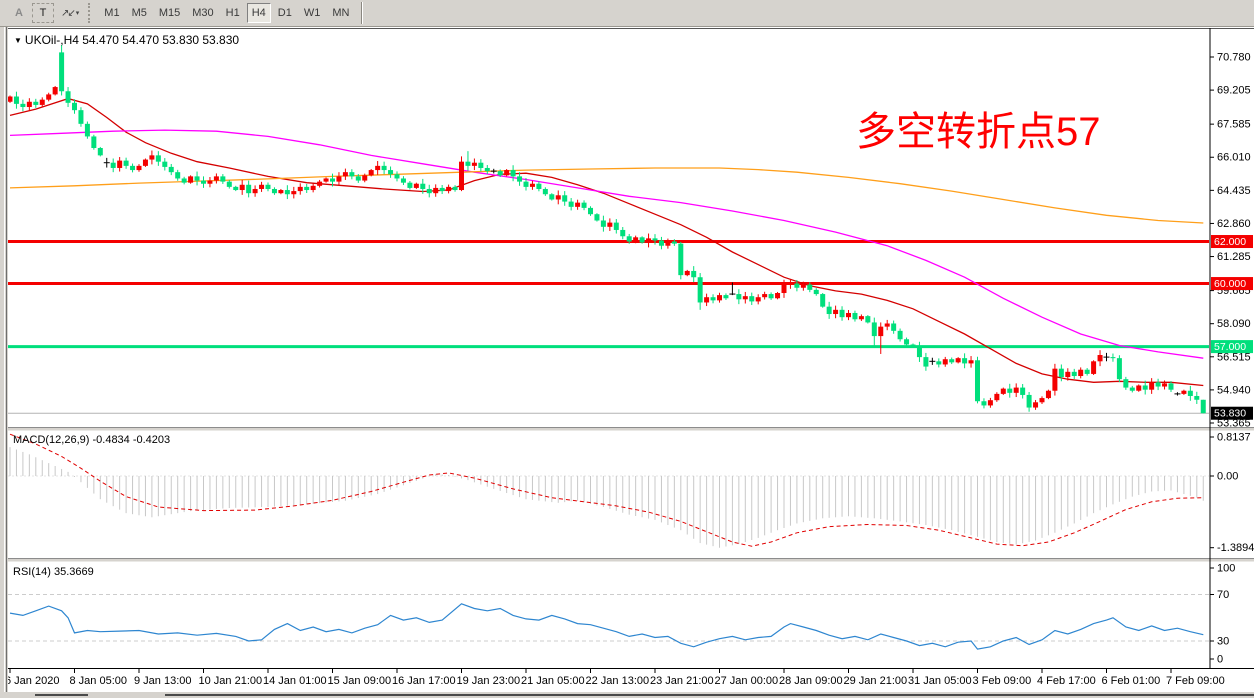  What do you see at coordinates (203, 13) in the screenshot?
I see `timeframe-button-m30: M30` at bounding box center [203, 13].